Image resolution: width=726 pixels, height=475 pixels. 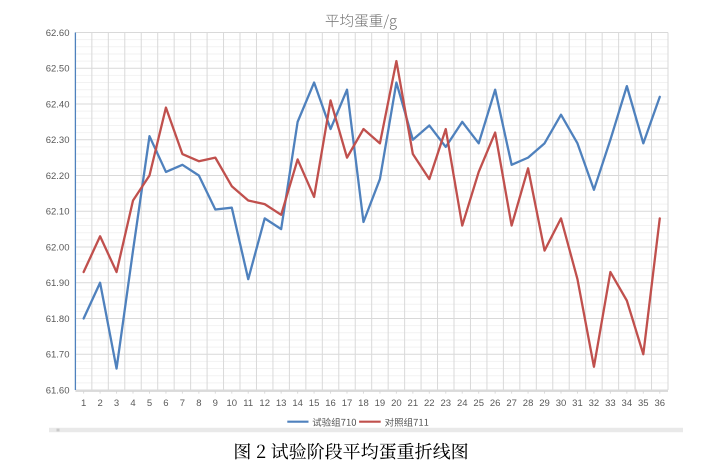 What do you see at coordinates (462, 403) in the screenshot?
I see `svg-text: 24` at bounding box center [462, 403].